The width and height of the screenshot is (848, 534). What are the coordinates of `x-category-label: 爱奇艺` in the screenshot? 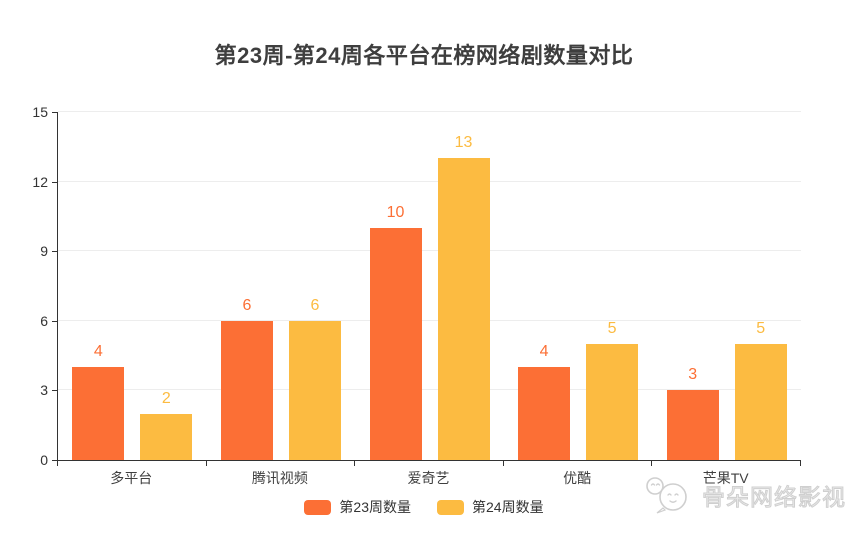 It's located at (428, 478).